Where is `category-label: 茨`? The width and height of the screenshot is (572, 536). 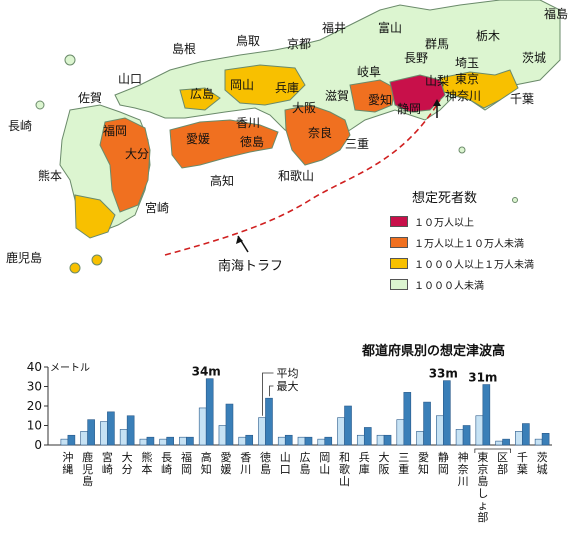
category-label: 茨 is located at coordinates (542, 457).